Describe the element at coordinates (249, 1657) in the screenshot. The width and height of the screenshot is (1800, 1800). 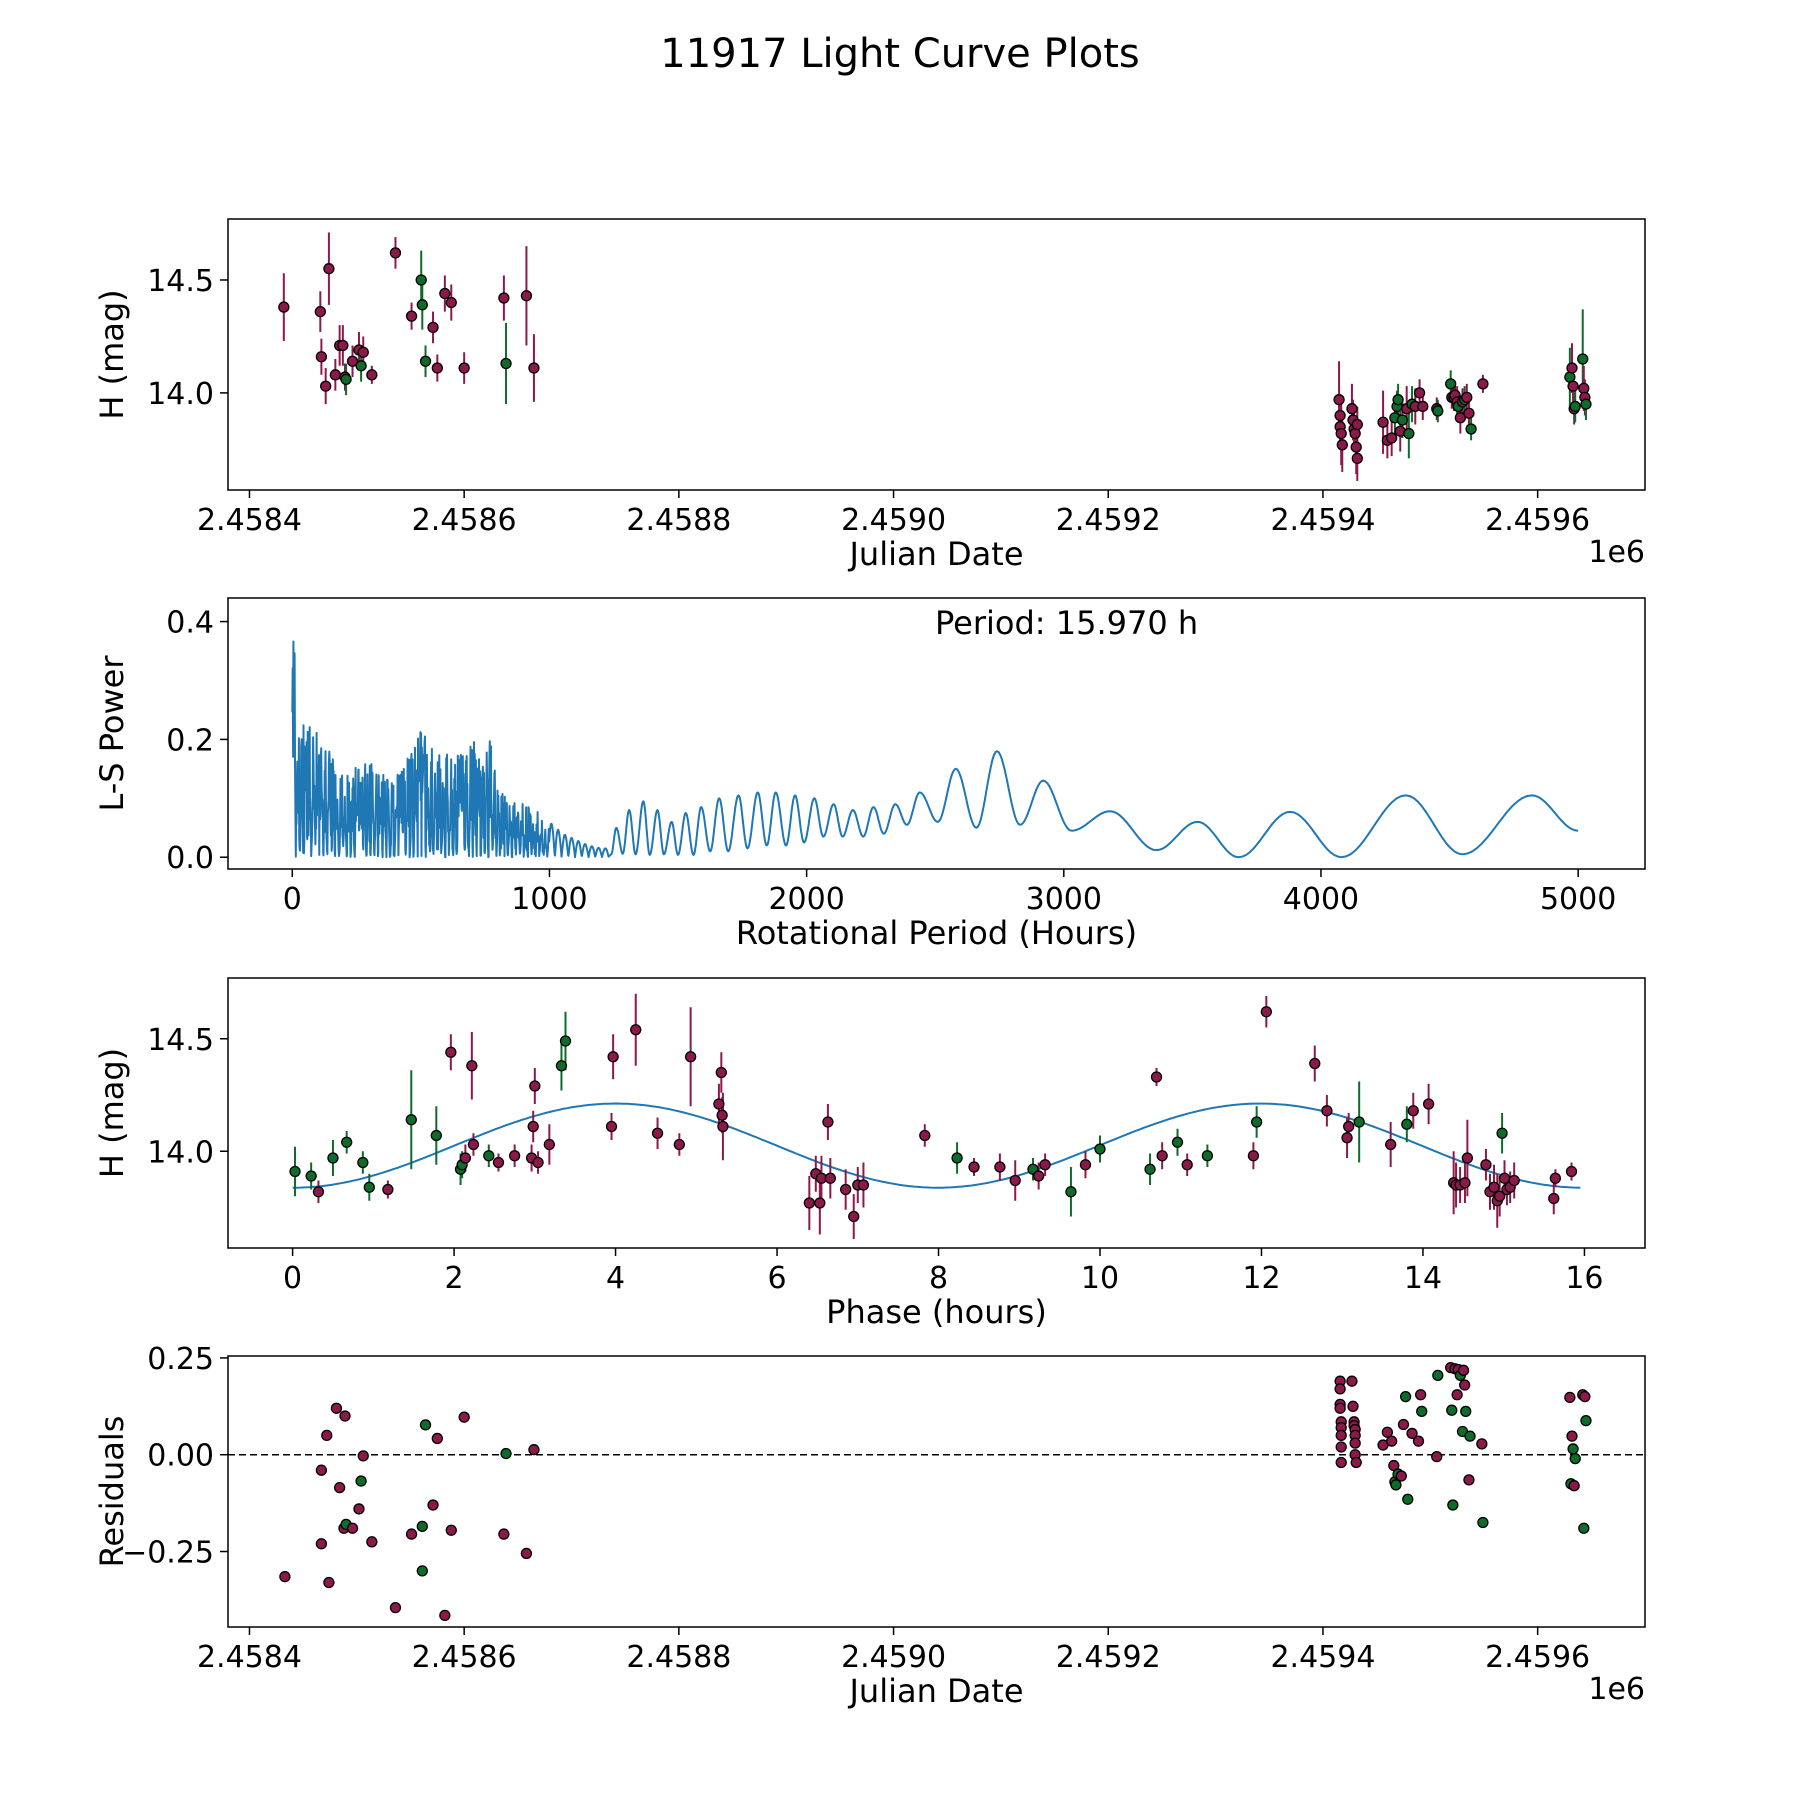
I see `residuals-xtick-label: 2.4584` at that location.